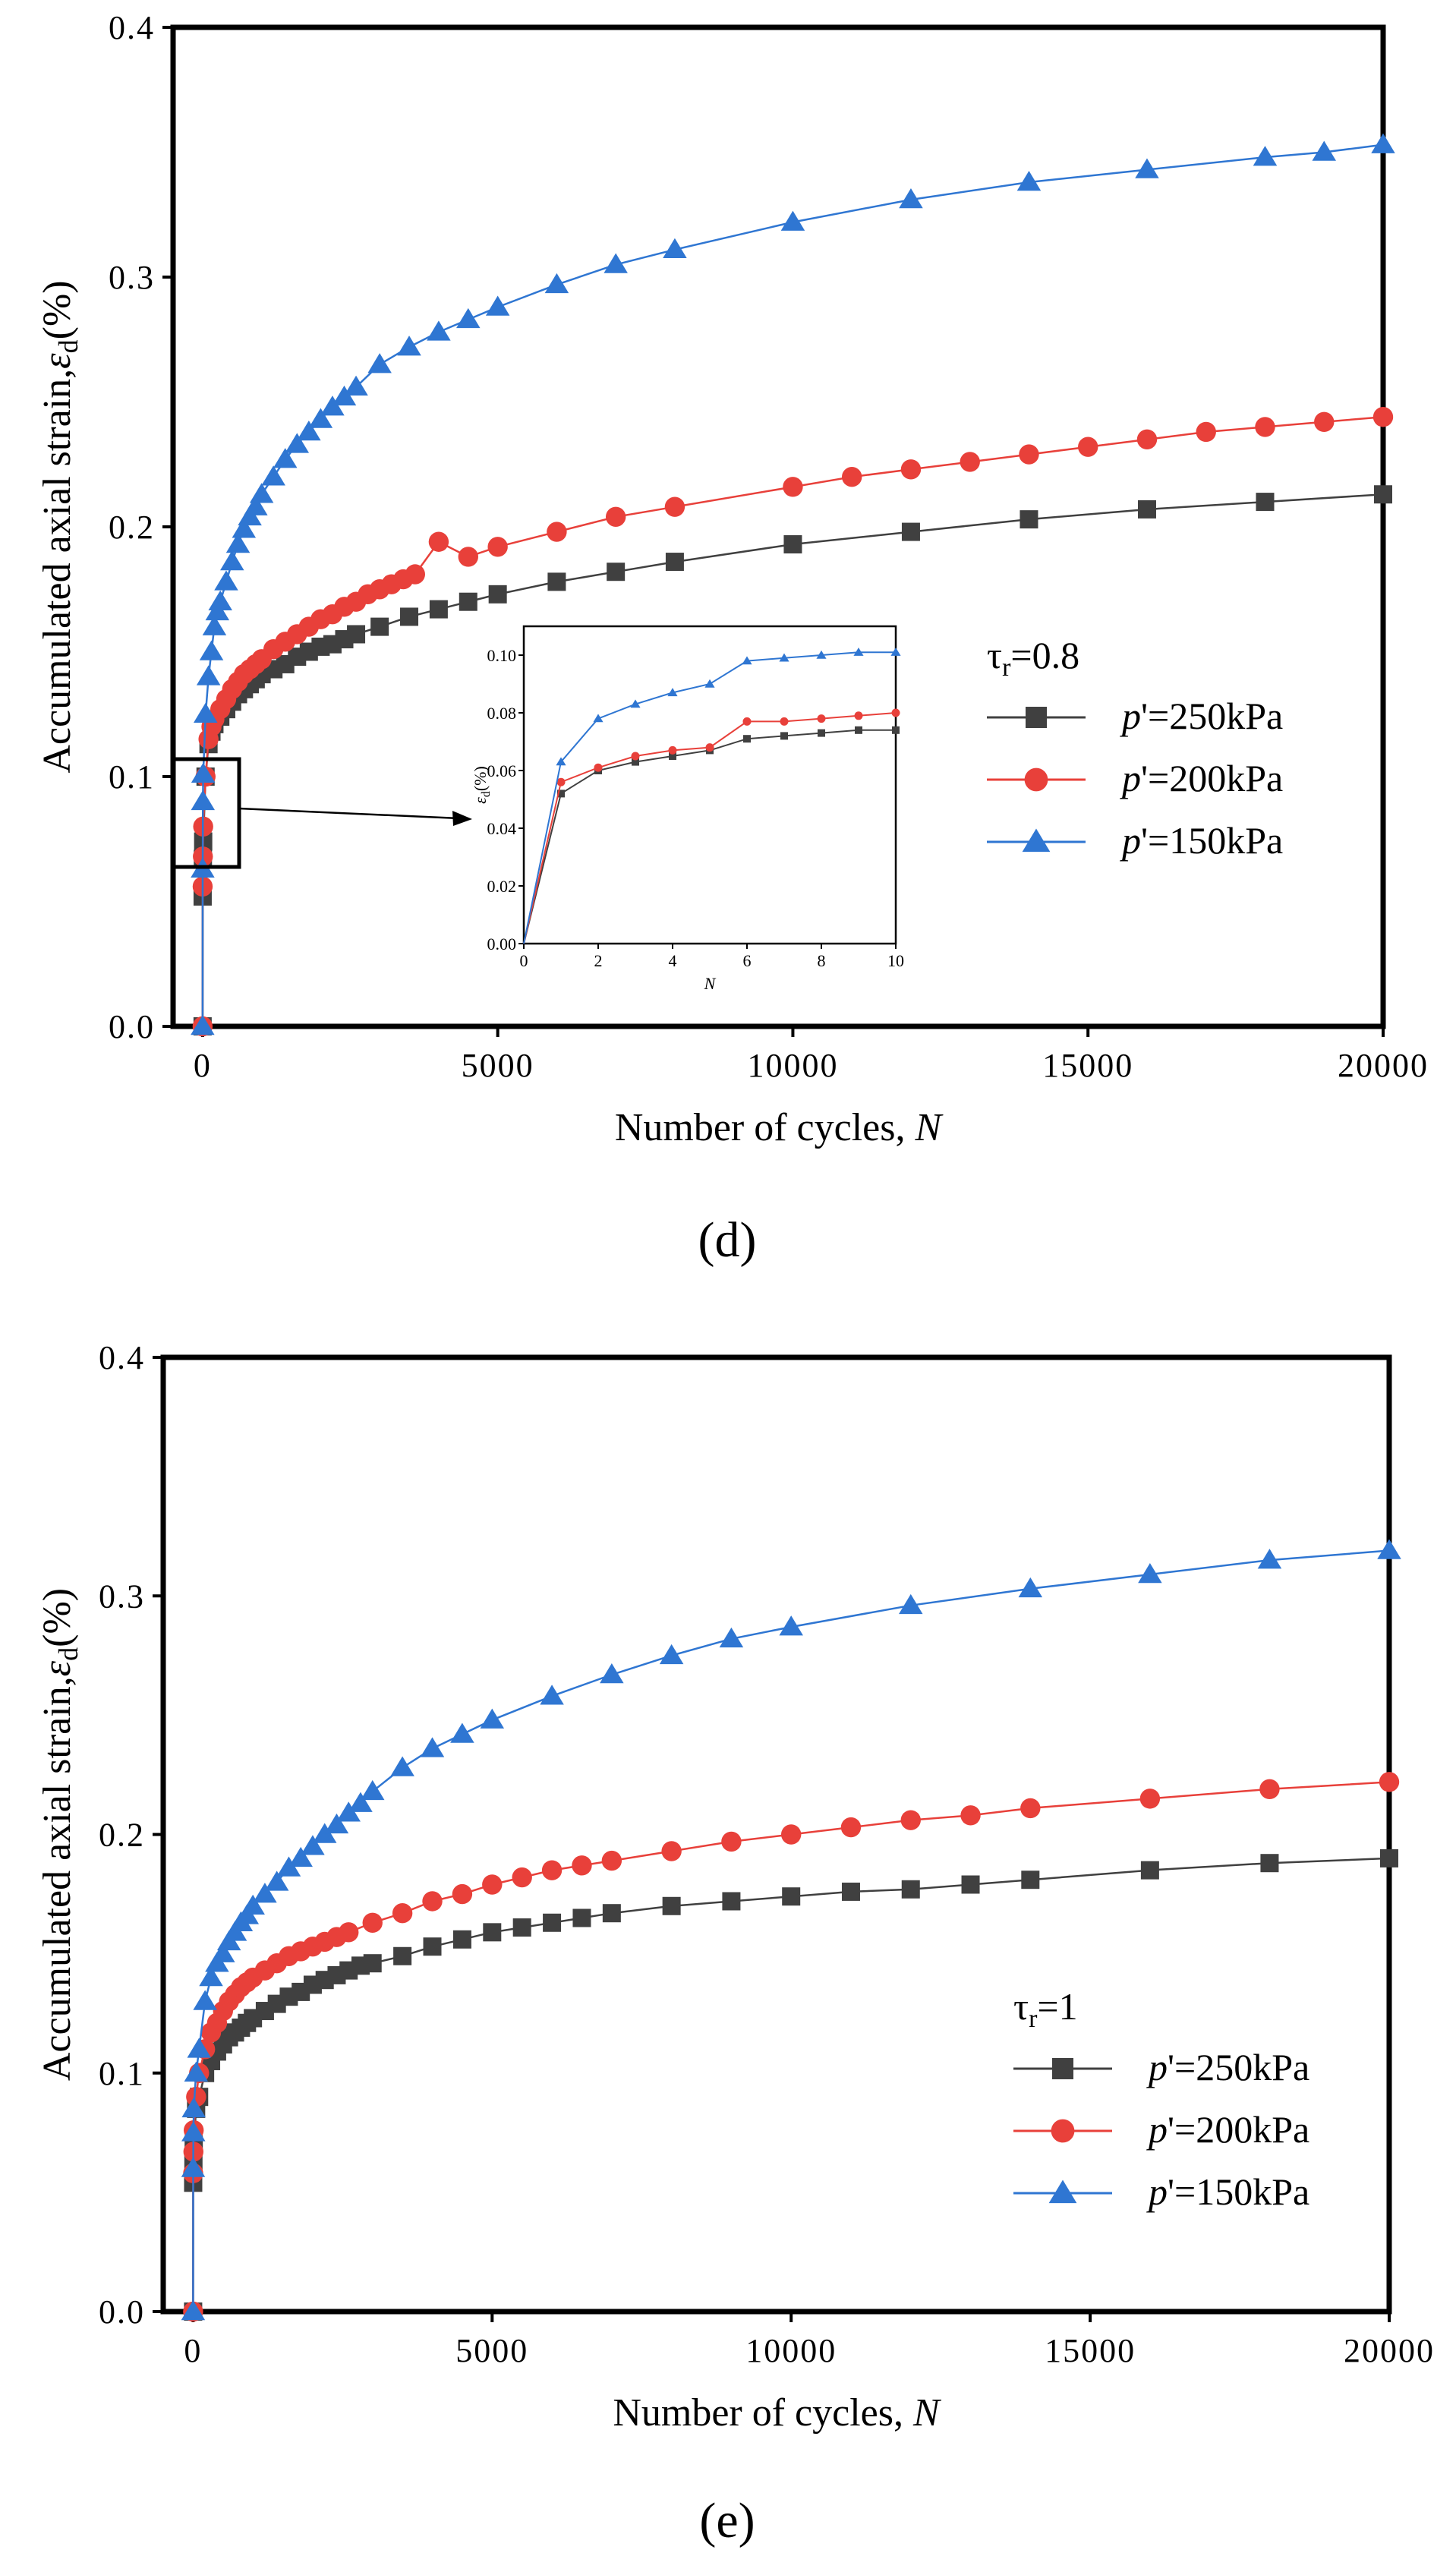 The height and width of the screenshot is (2575, 1456). I want to click on inset-x-tick-label: 10, so click(895, 960).